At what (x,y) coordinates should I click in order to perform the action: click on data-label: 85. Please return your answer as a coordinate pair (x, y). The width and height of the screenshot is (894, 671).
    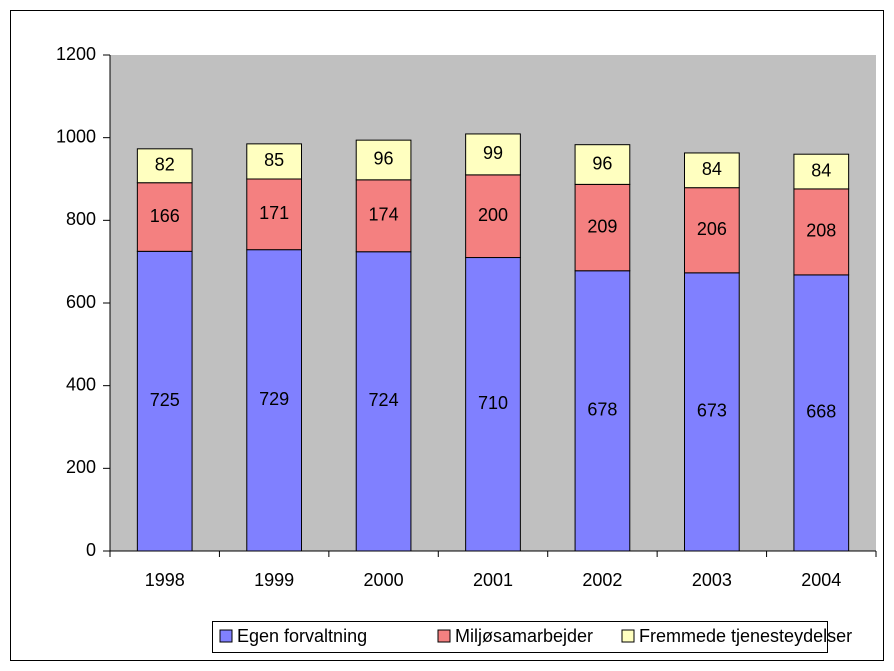
    Looking at the image, I should click on (274, 160).